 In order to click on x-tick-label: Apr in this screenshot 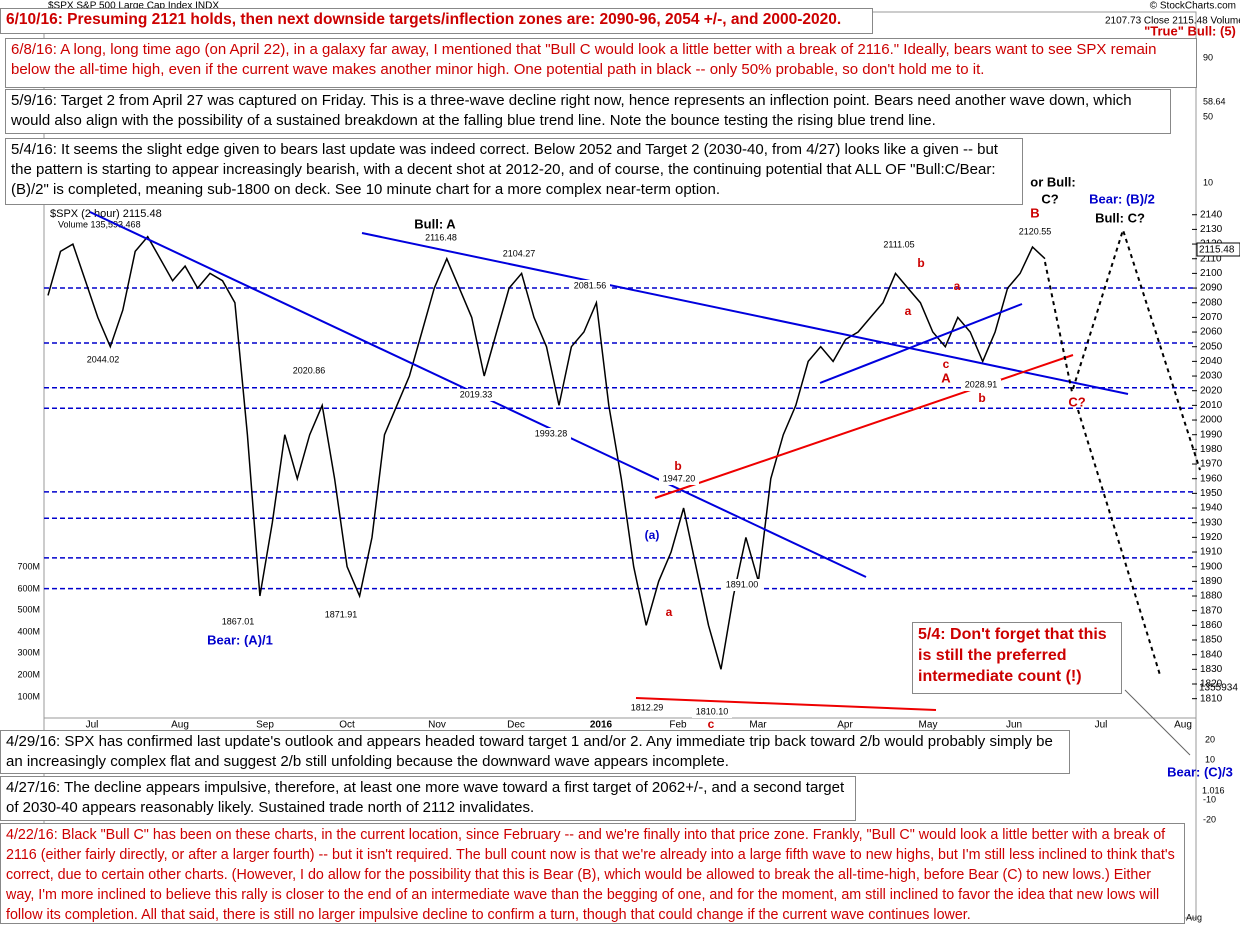, I will do `click(845, 725)`.